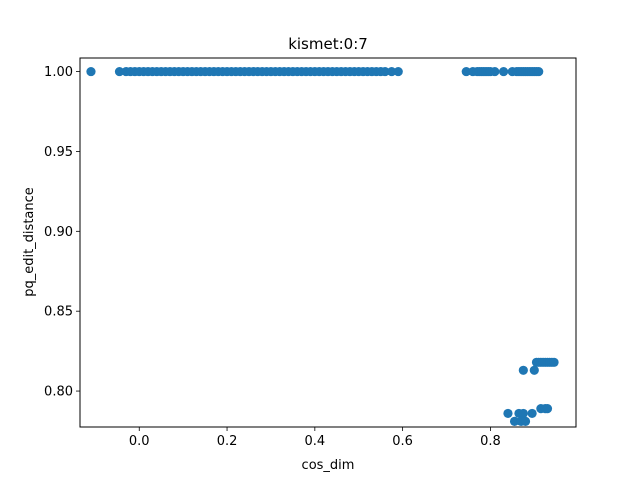 Image resolution: width=640 pixels, height=480 pixels. Describe the element at coordinates (58, 392) in the screenshot. I see `y-tick-label: 0.80` at that location.